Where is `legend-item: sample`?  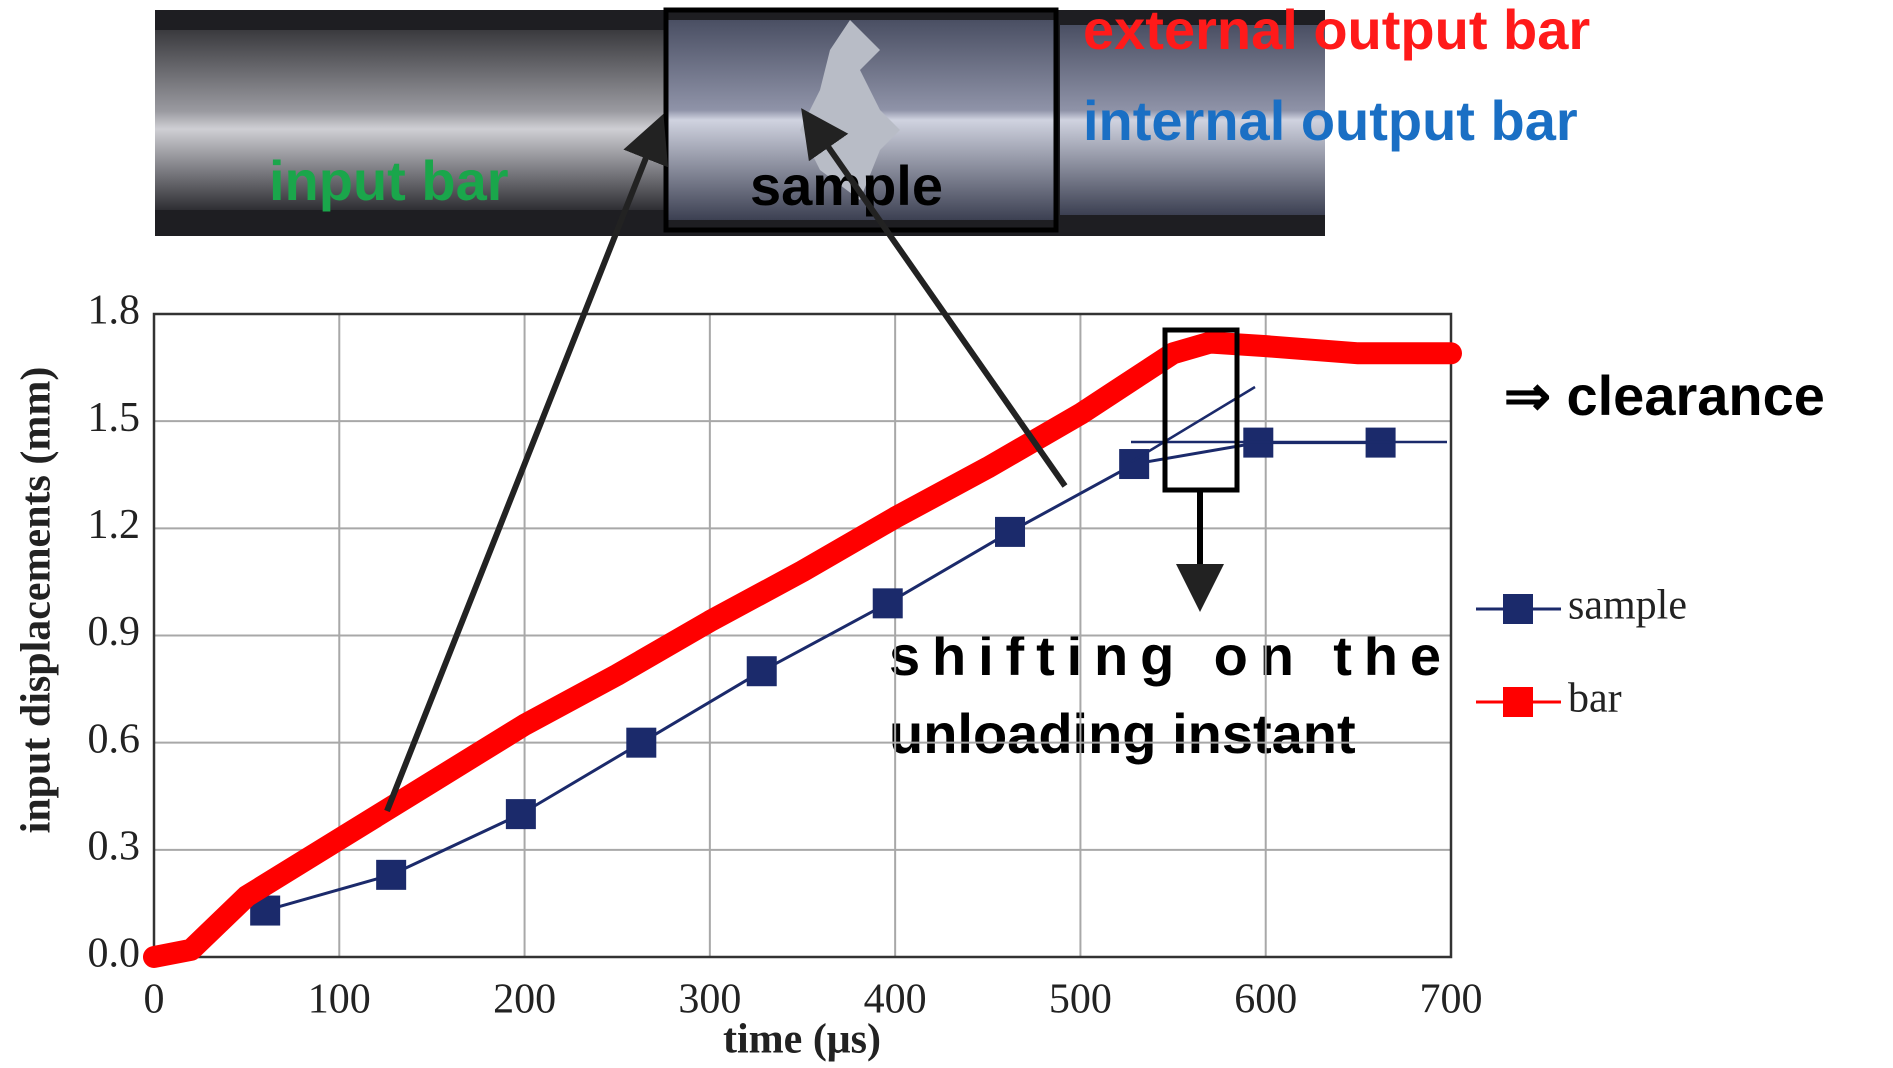
legend-item: sample is located at coordinates (1581, 606).